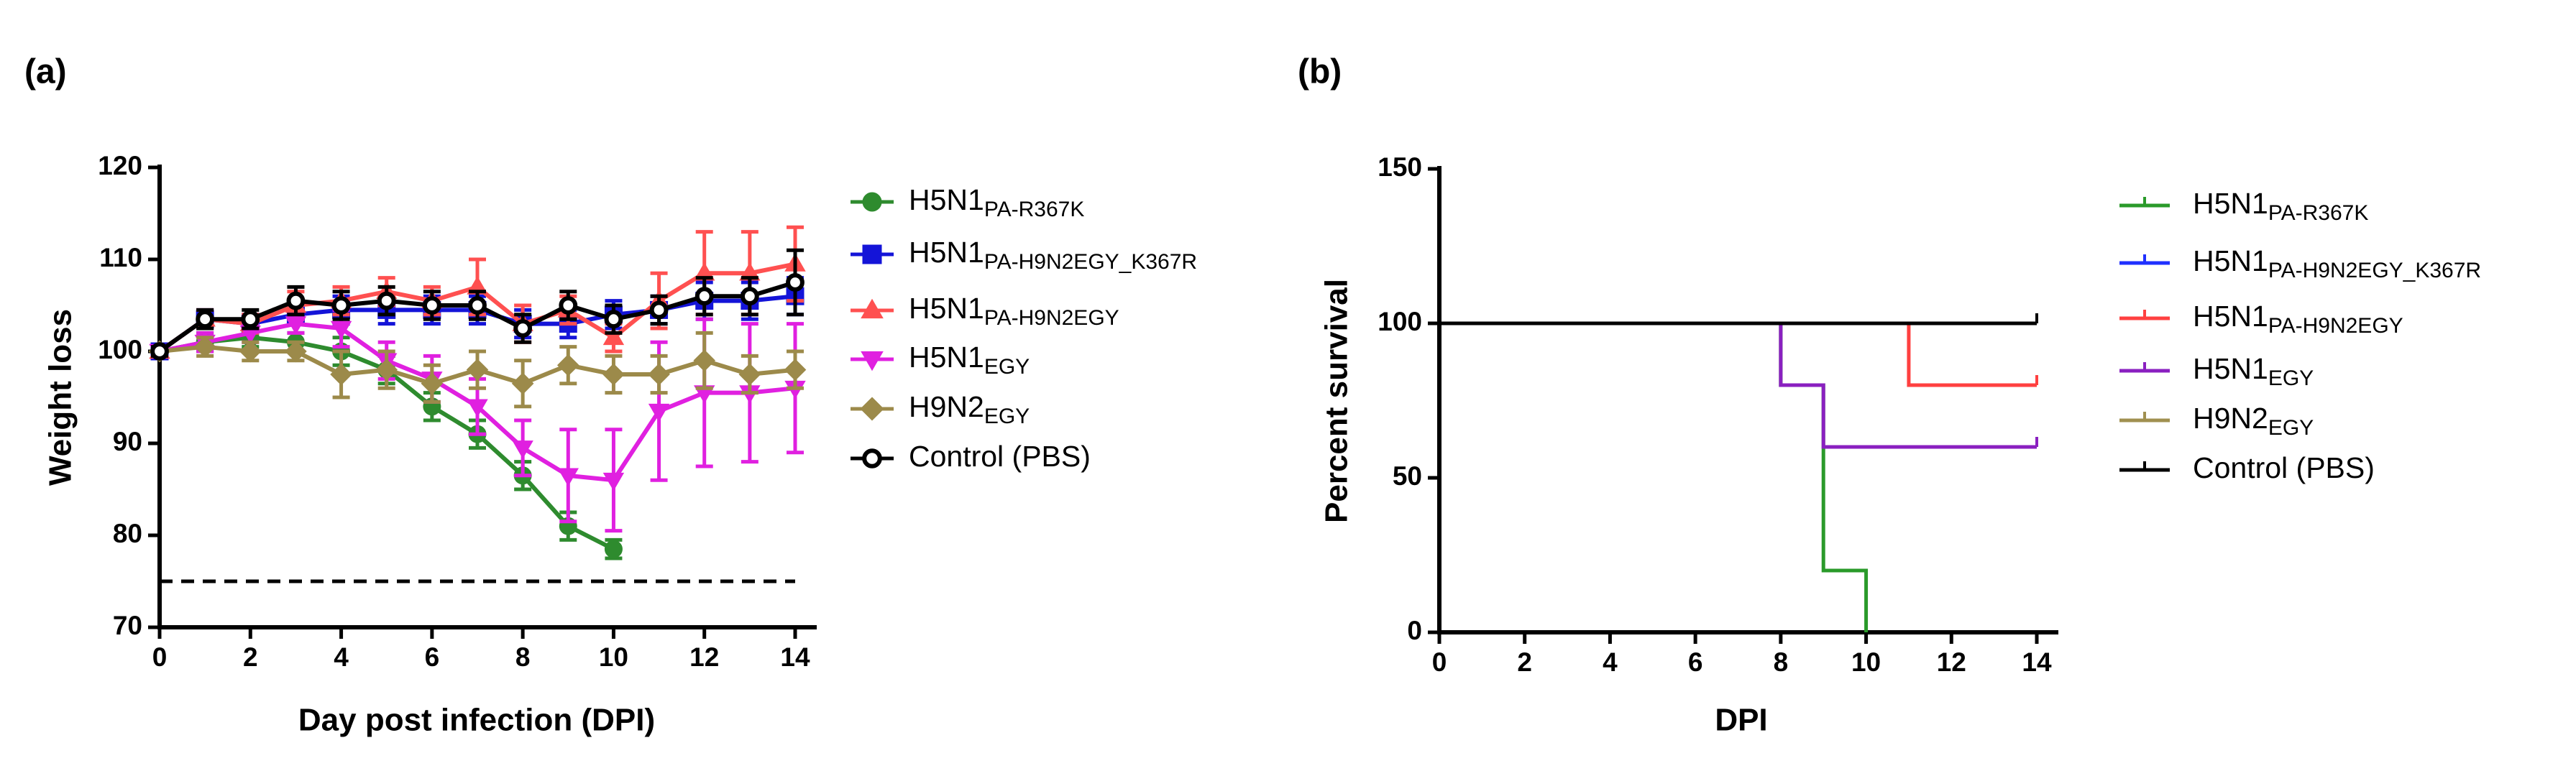  What do you see at coordinates (1400, 167) in the screenshot?
I see `y-tick-label: 150` at bounding box center [1400, 167].